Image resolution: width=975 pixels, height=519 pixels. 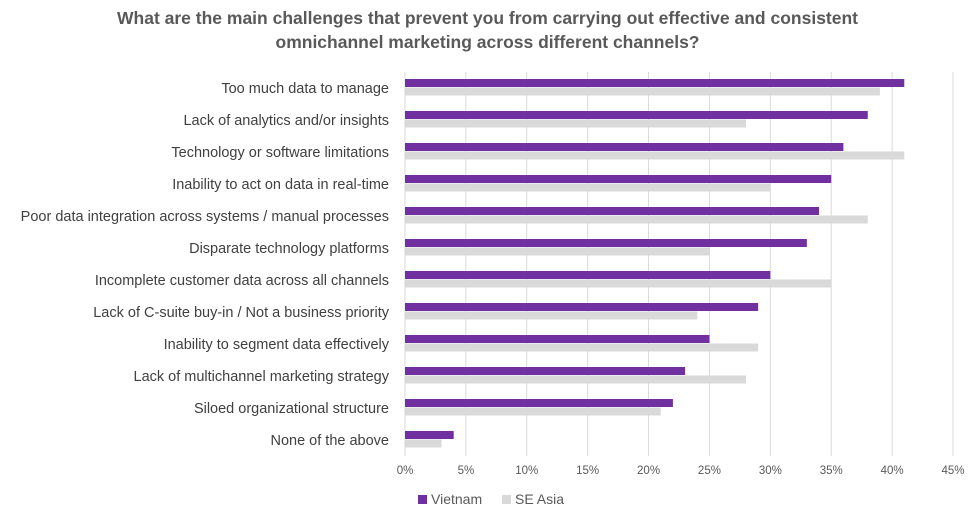 I want to click on x-tick-label: 40%, so click(x=892, y=471).